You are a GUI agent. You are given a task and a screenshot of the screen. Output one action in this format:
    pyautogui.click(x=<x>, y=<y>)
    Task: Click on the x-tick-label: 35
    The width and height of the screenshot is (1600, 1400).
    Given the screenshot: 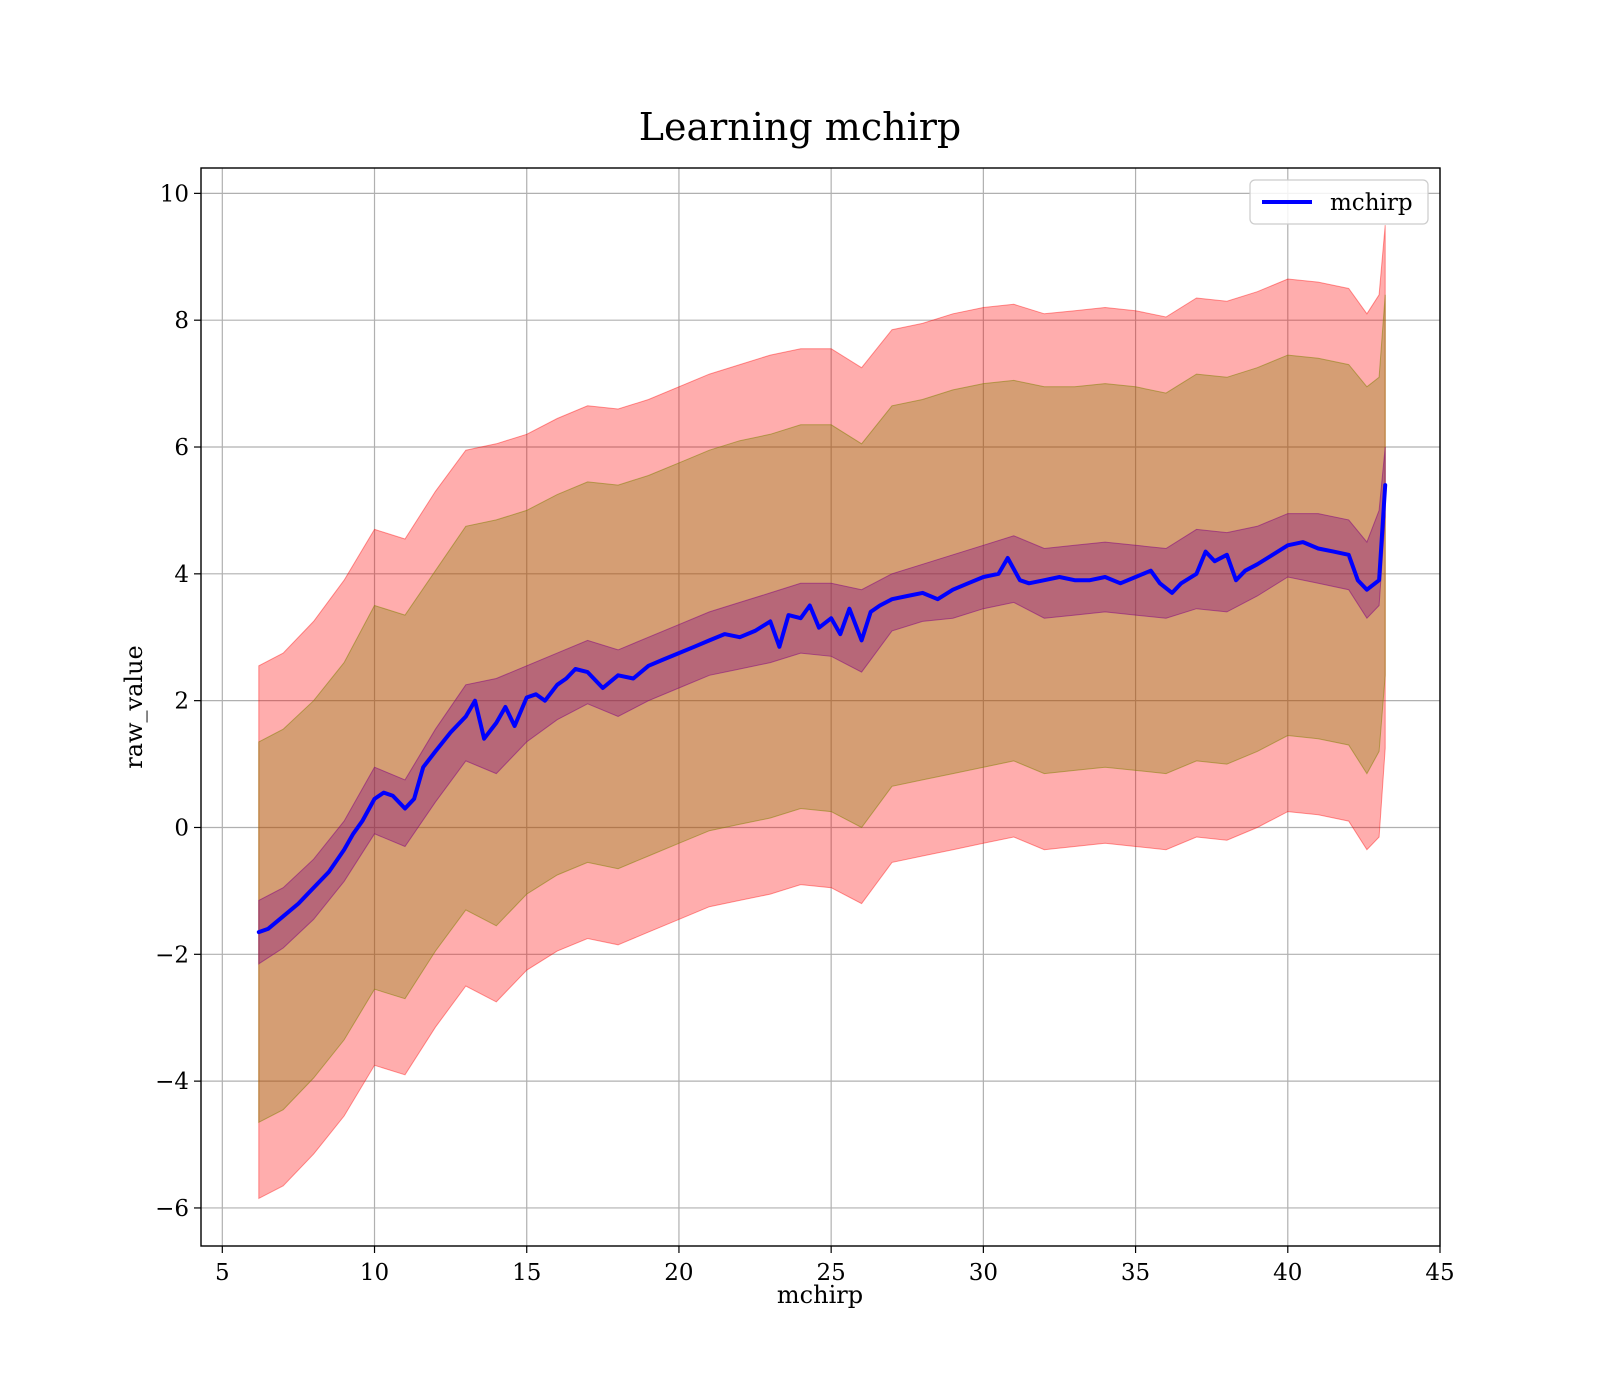 What is the action you would take?
    pyautogui.click(x=1135, y=1273)
    